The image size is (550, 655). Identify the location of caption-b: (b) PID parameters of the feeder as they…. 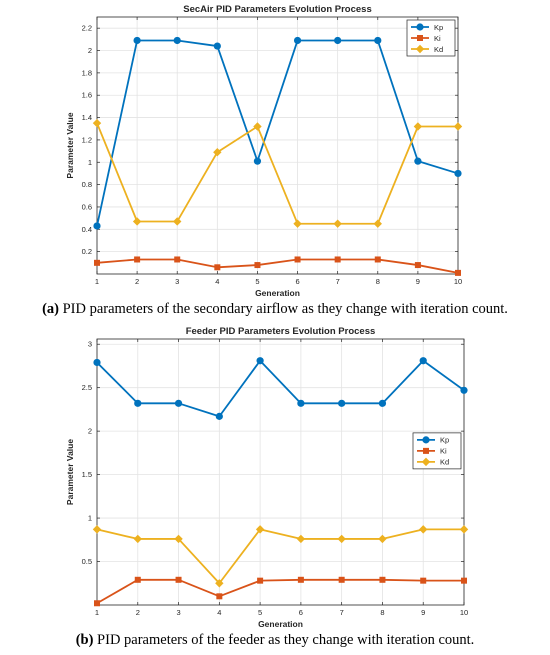
(275, 640).